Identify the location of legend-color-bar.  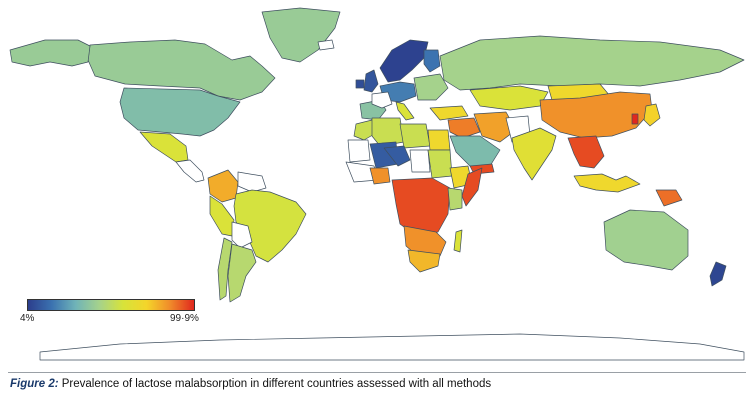
(111, 305).